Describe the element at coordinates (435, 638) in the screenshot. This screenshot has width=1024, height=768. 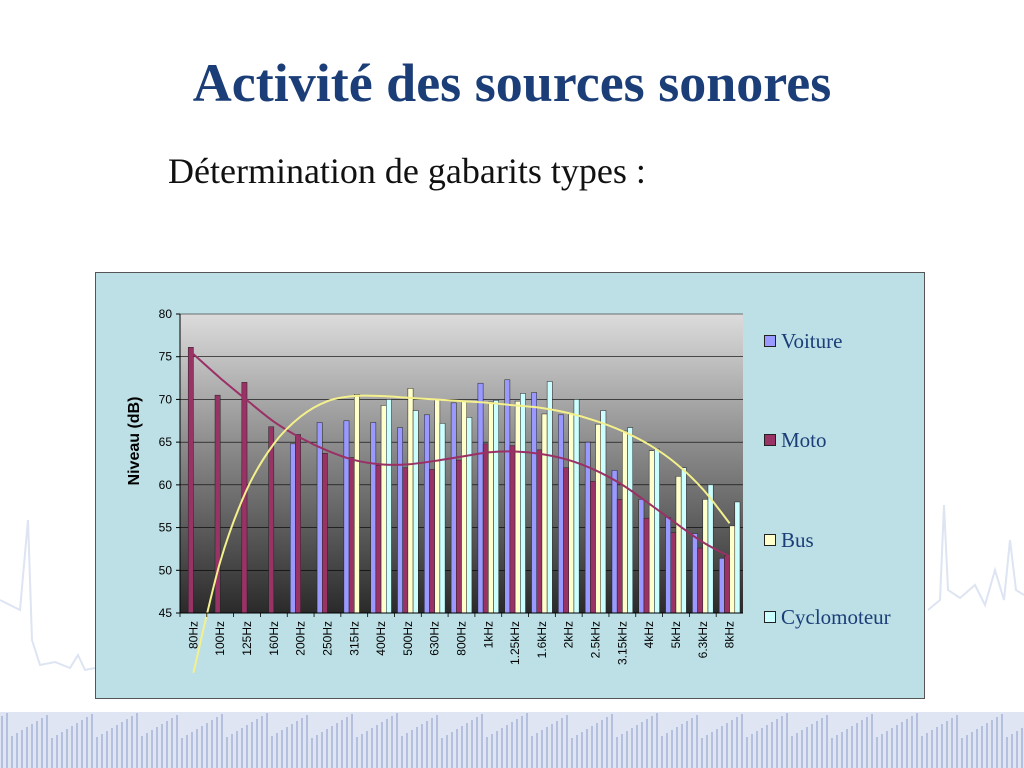
I see `x-tick-label: 630Hz` at that location.